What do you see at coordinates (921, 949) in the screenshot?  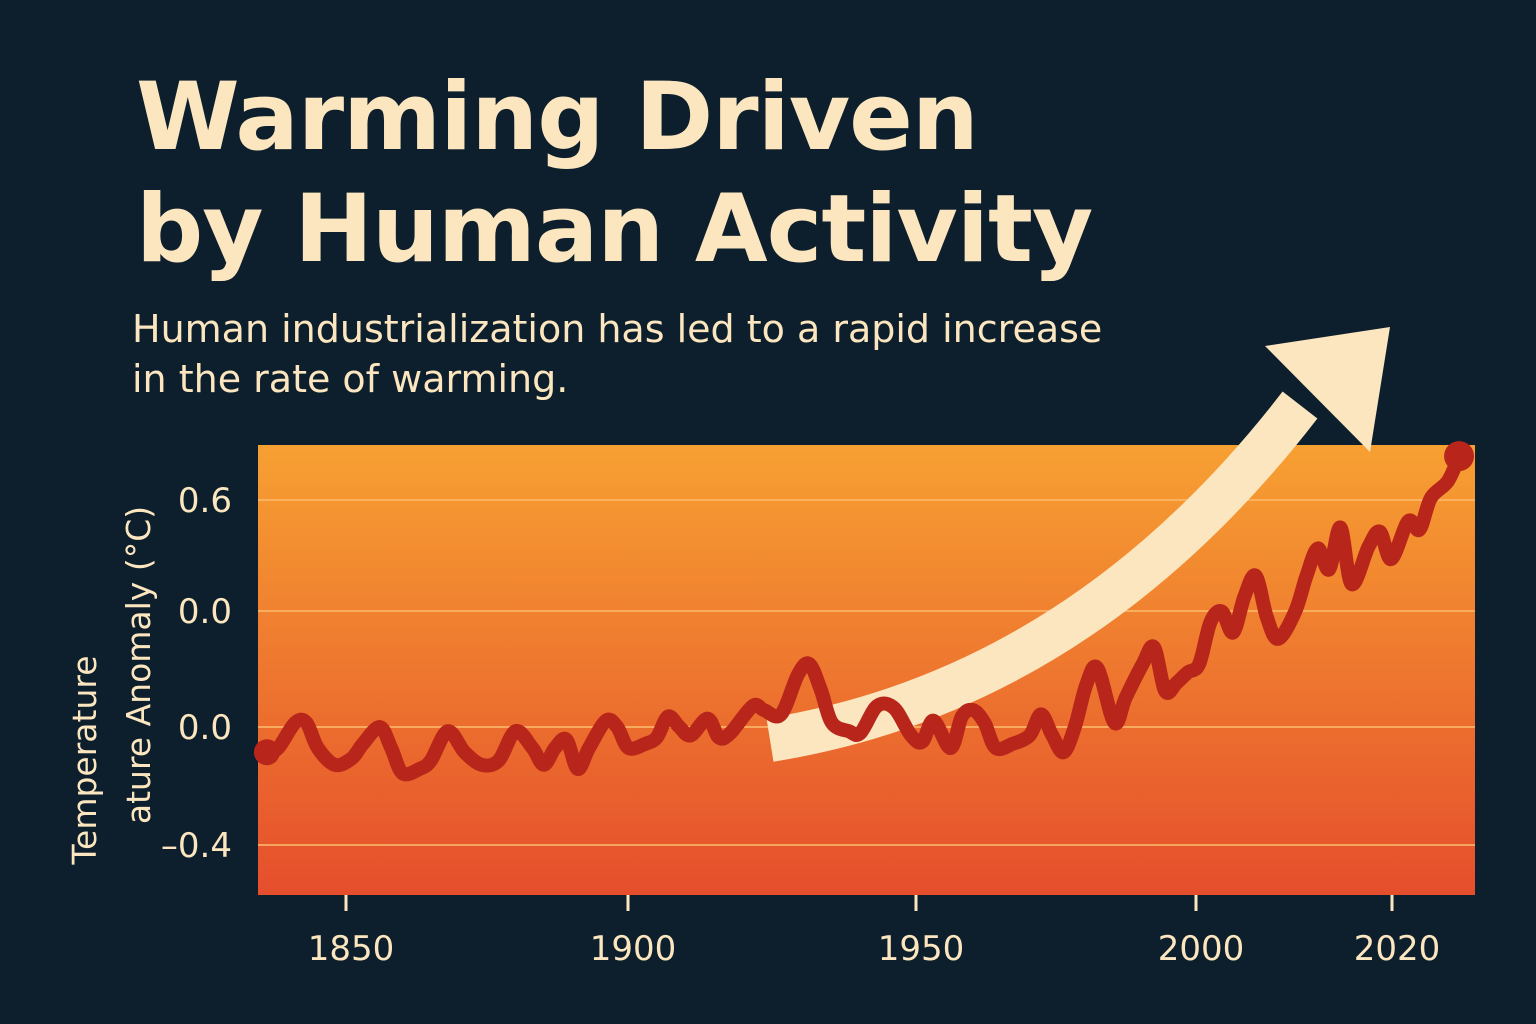 I see `x-tick-label: 1950` at bounding box center [921, 949].